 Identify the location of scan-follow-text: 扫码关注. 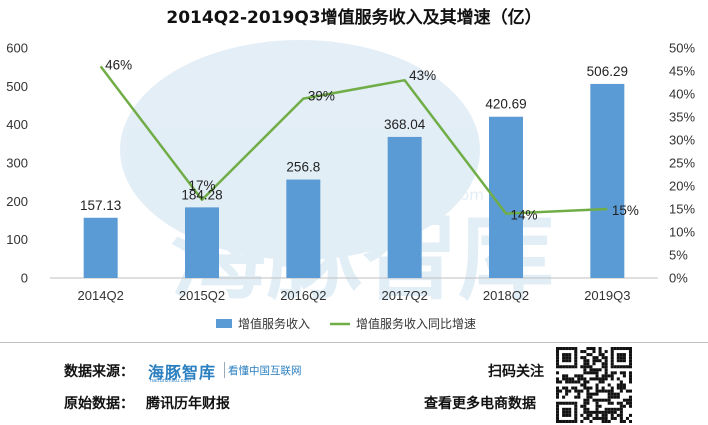
(516, 372).